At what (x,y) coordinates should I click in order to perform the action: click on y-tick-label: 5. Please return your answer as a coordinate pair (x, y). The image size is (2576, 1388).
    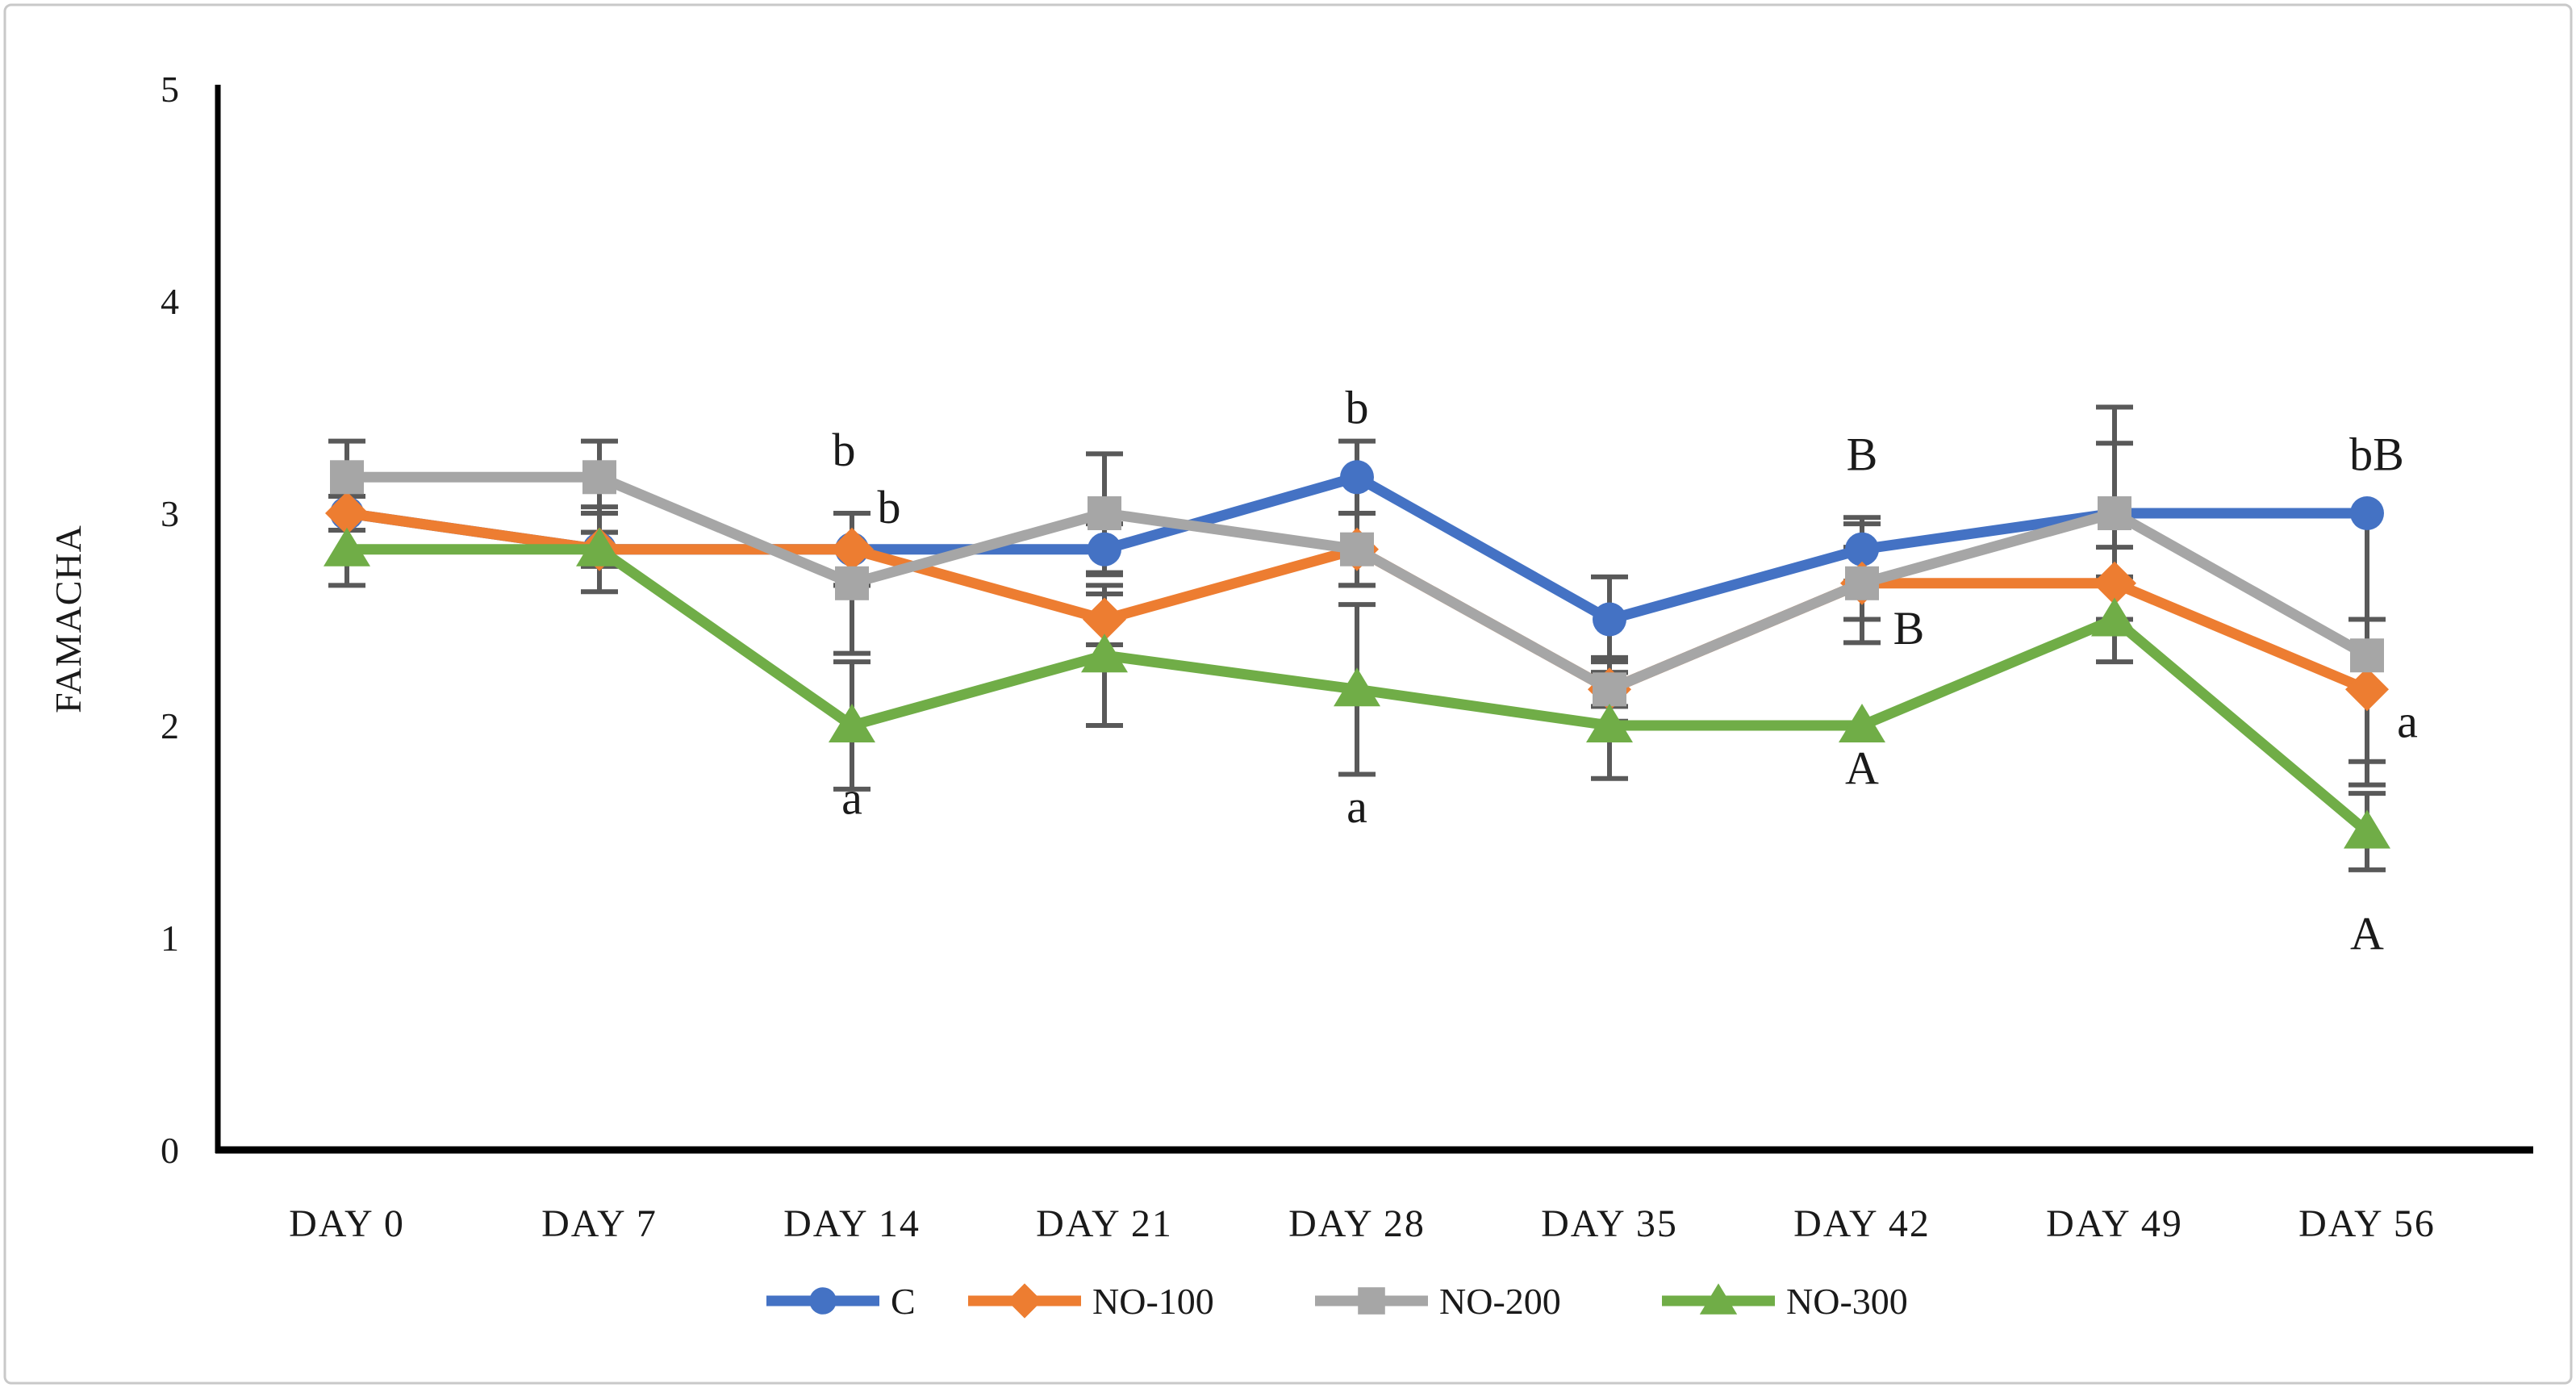
    Looking at the image, I should click on (170, 89).